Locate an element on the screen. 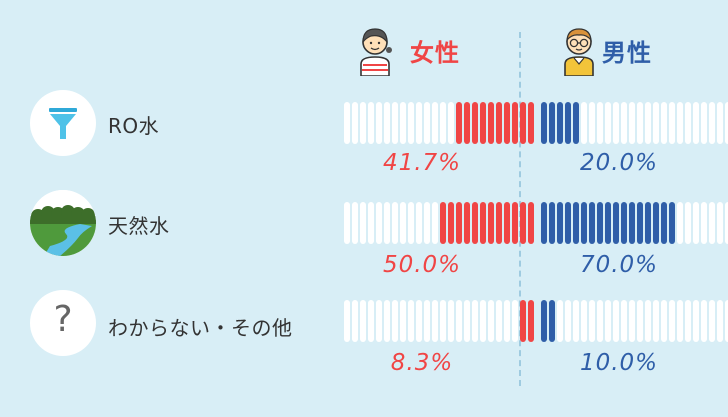 Image resolution: width=728 pixels, height=417 pixels. row-label-ro: RO水 is located at coordinates (134, 126).